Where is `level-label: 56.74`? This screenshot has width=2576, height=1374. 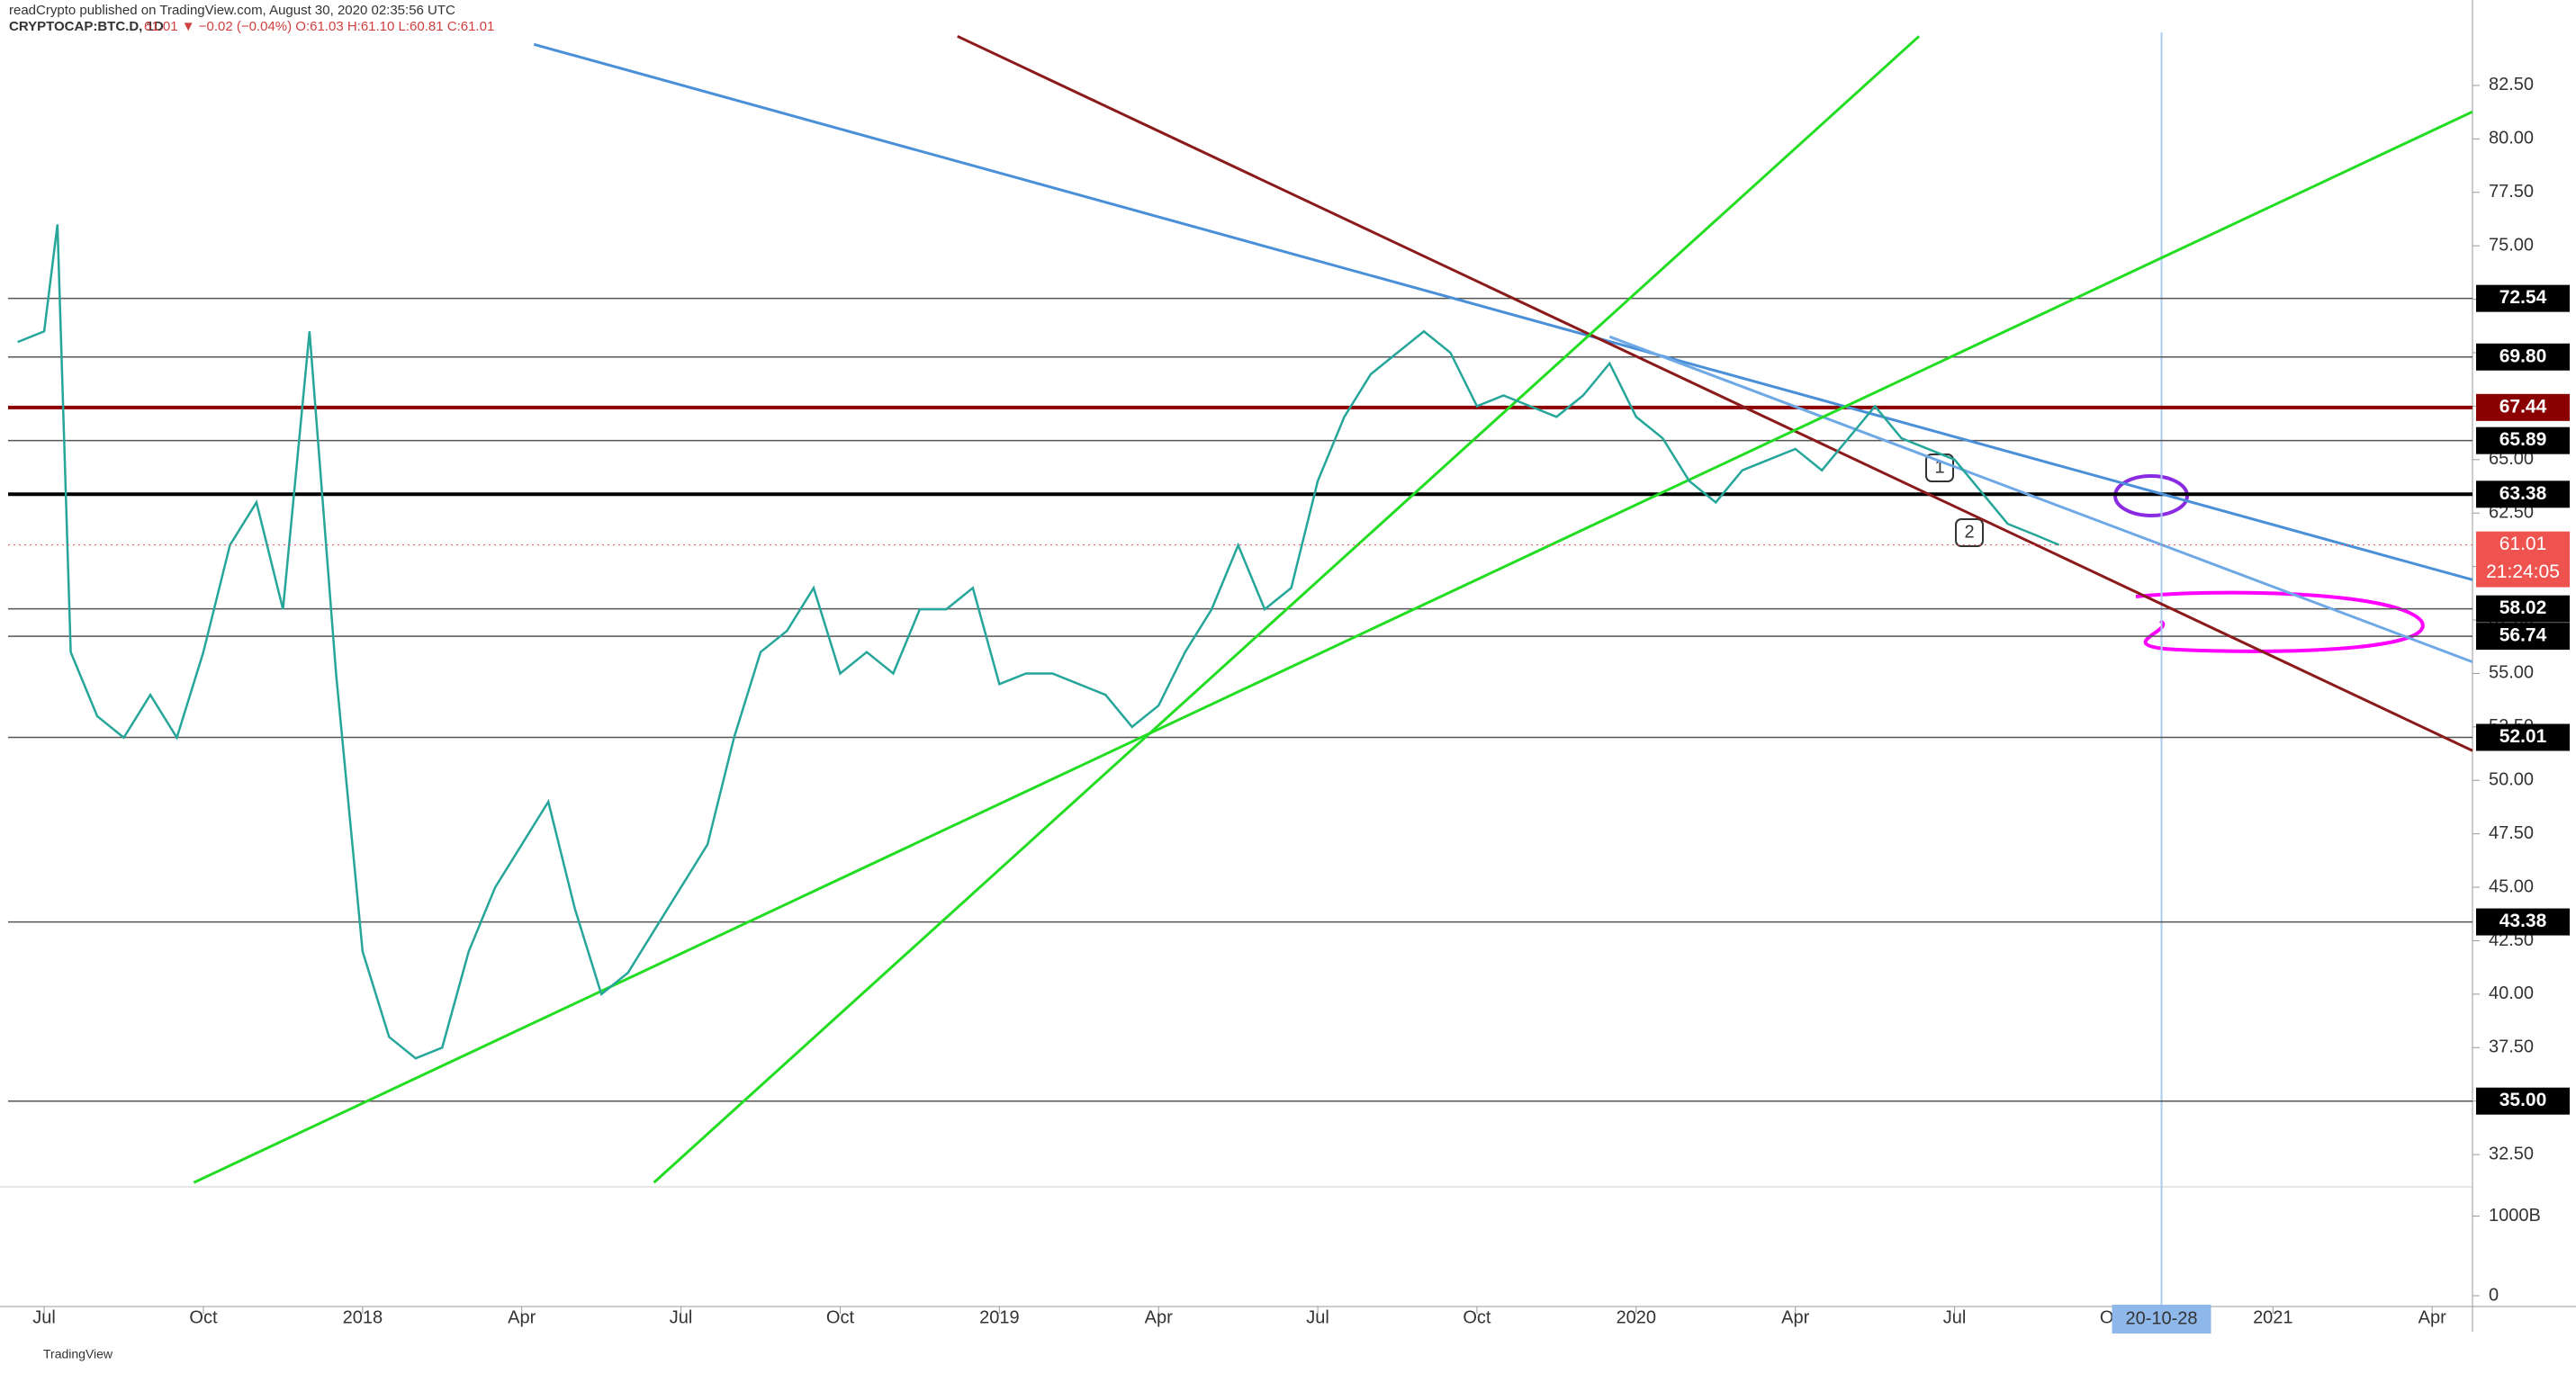
level-label: 56.74 is located at coordinates (2523, 635).